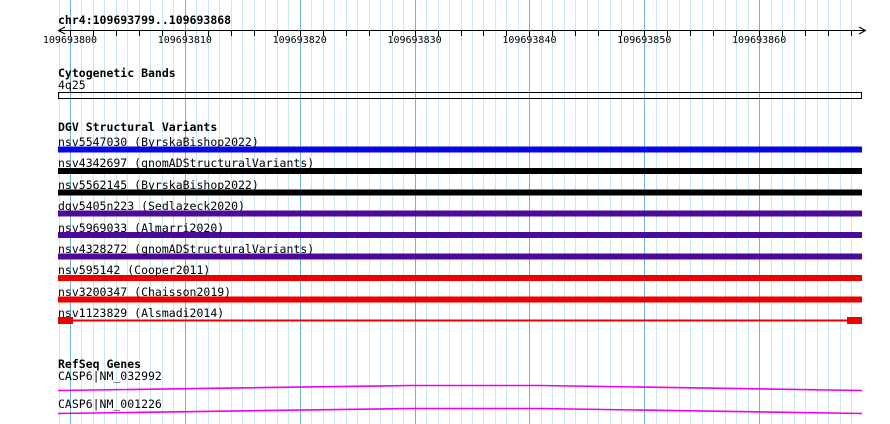 Image resolution: width=890 pixels, height=424 pixels. What do you see at coordinates (110, 404) in the screenshot?
I see `gene-label: CASP6|NM_001226` at bounding box center [110, 404].